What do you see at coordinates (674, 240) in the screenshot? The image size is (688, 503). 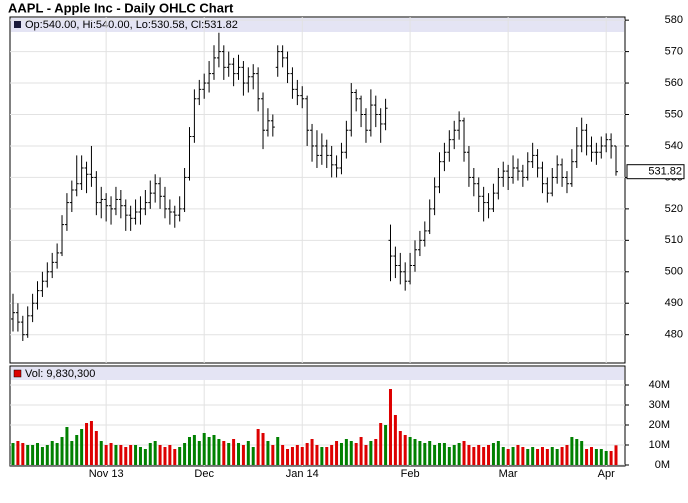 I see `y-tick-label: 510` at bounding box center [674, 240].